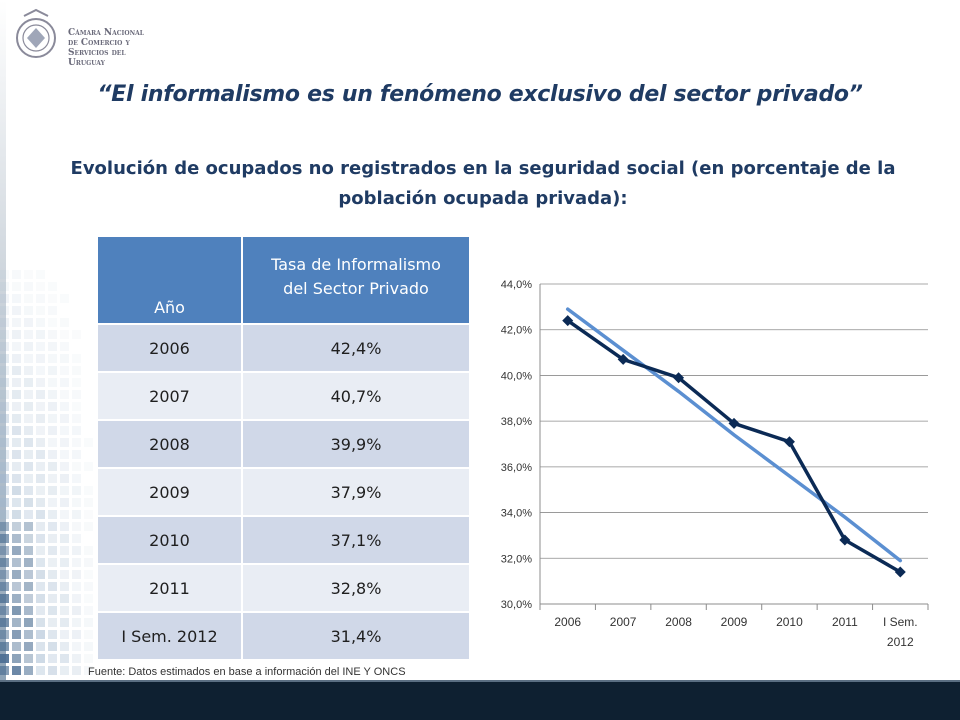  What do you see at coordinates (356, 288) in the screenshot?
I see `header-rate-line-2: del Sector Privado` at bounding box center [356, 288].